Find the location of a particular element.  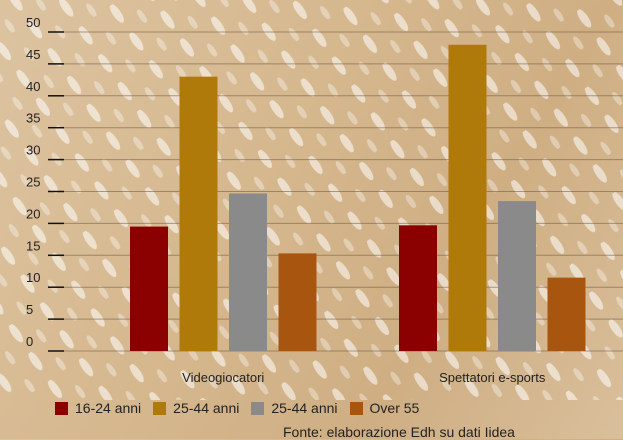

y-tick-label: 5 is located at coordinates (29, 309).